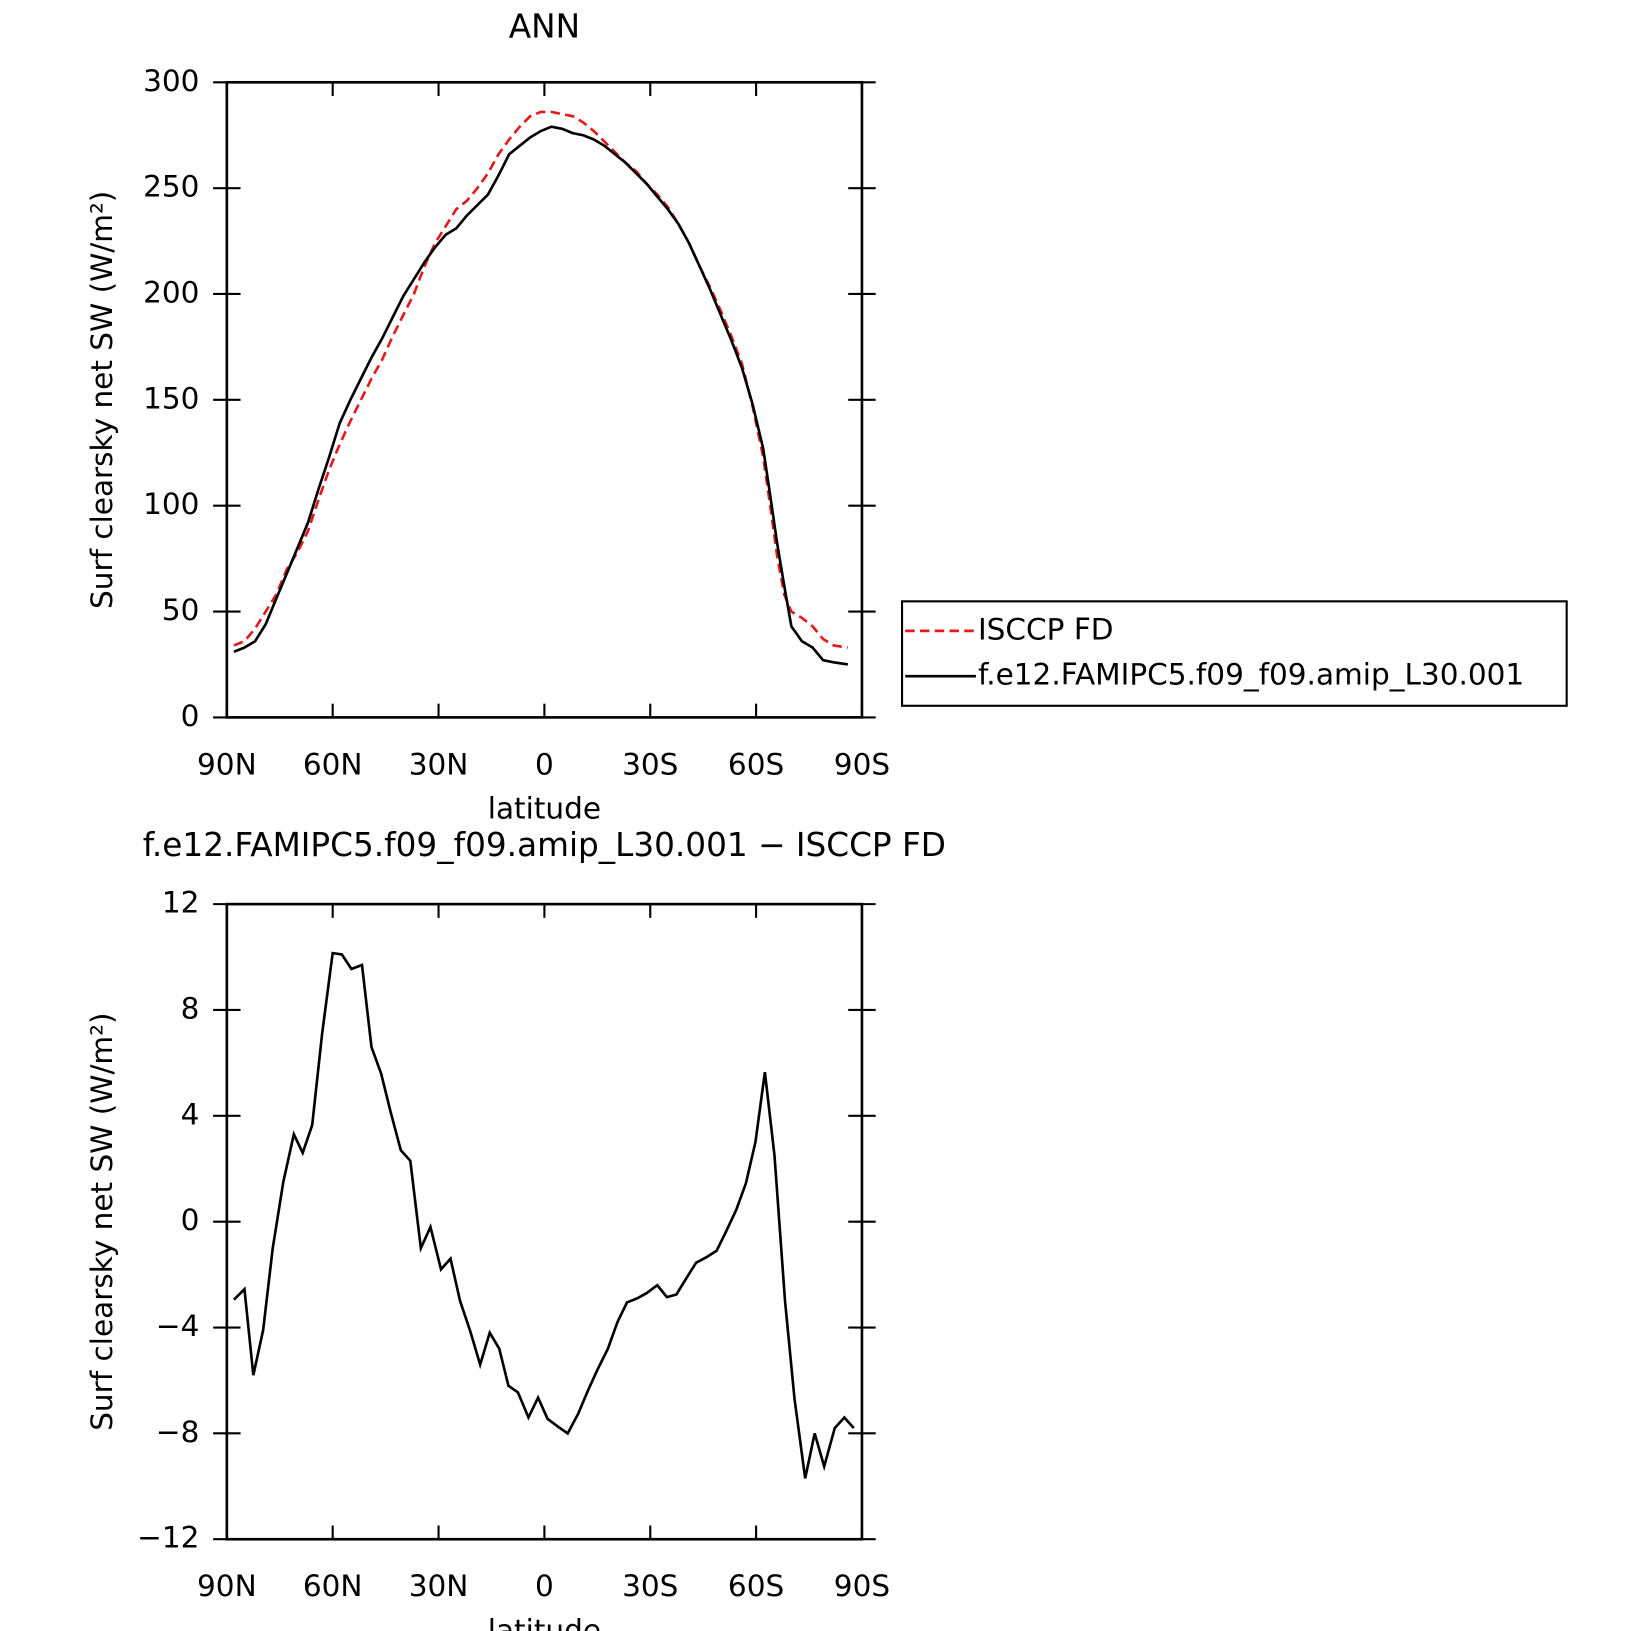 The image size is (1630, 1631). What do you see at coordinates (1251, 675) in the screenshot?
I see `legend-label: f.e12.FAMIPC5.f09_f09.amip_L30.001` at bounding box center [1251, 675].